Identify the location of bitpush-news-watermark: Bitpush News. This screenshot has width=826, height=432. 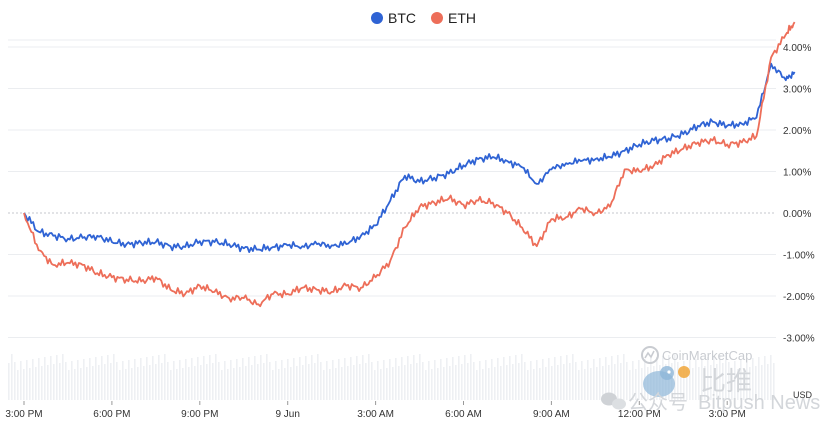
(759, 403).